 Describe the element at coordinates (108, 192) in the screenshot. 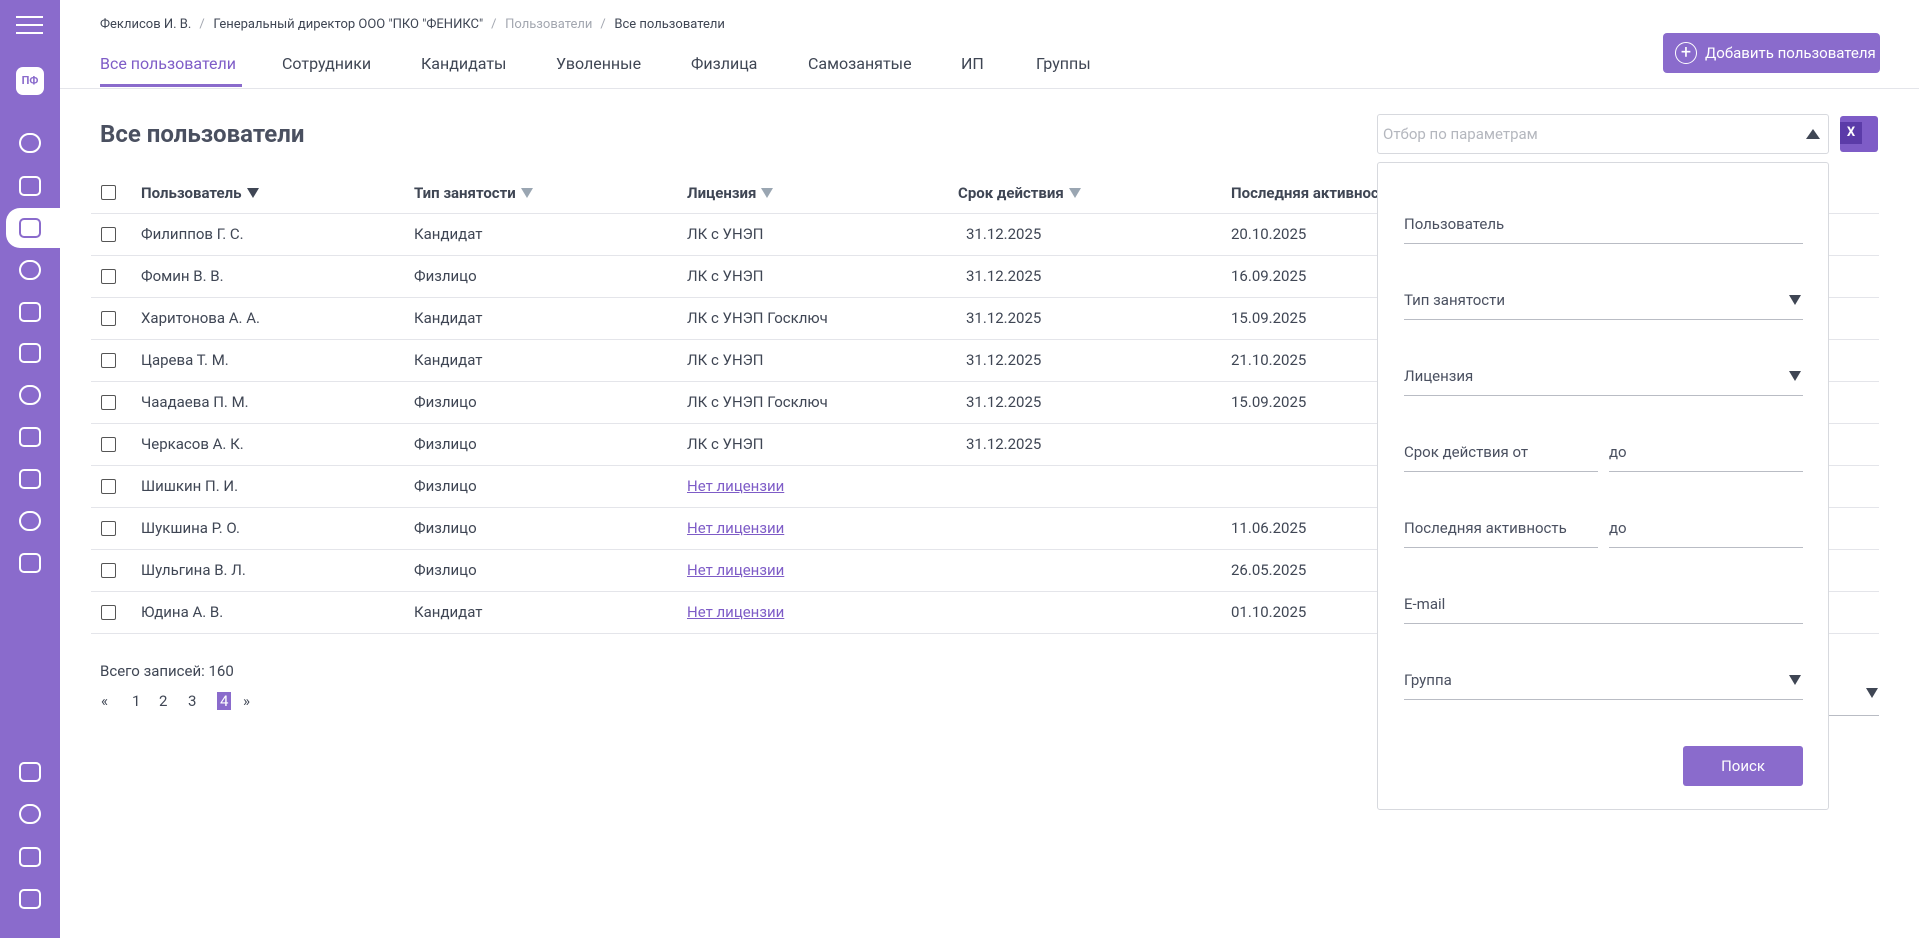

I see `cb-header` at that location.